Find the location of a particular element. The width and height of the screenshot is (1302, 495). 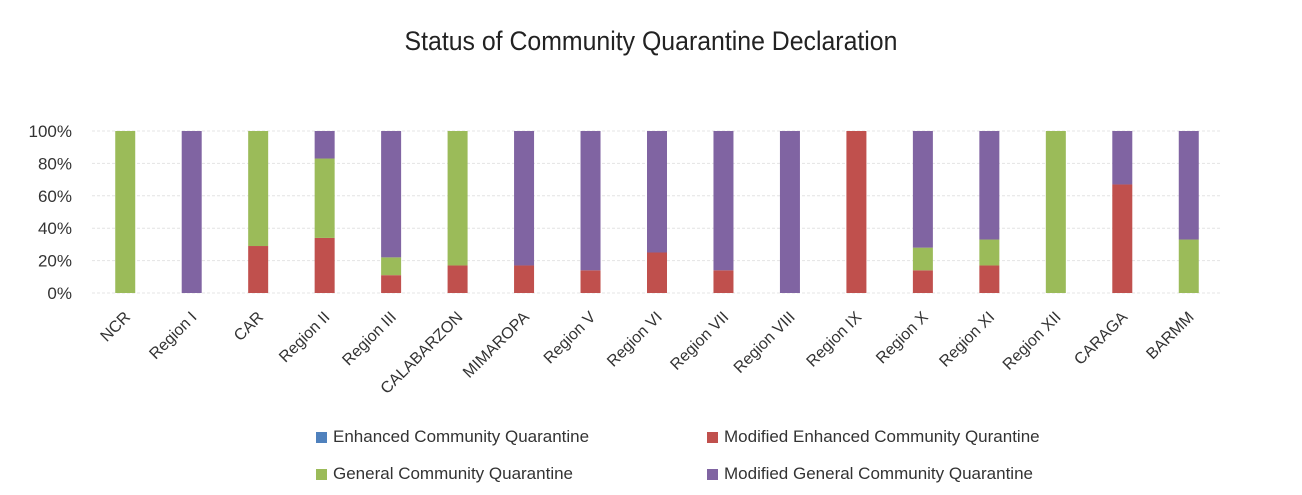

x-tick-label: Region V is located at coordinates (570, 338).